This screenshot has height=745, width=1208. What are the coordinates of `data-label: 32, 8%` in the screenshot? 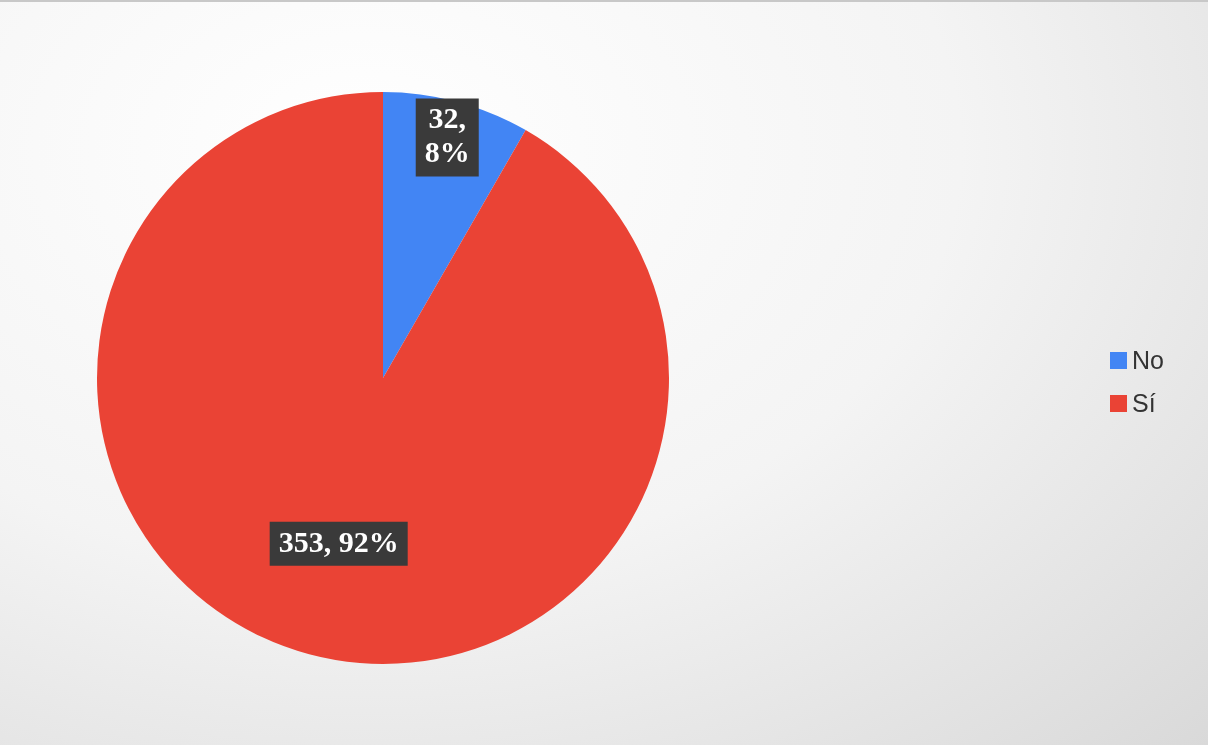 It's located at (447, 135).